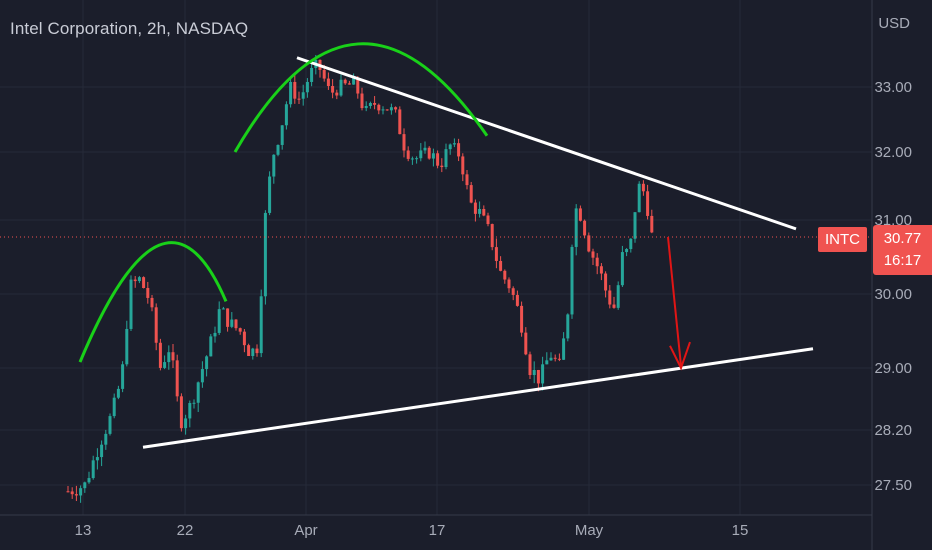 This screenshot has width=932, height=550. I want to click on left-shoulder-arc, so click(153, 302).